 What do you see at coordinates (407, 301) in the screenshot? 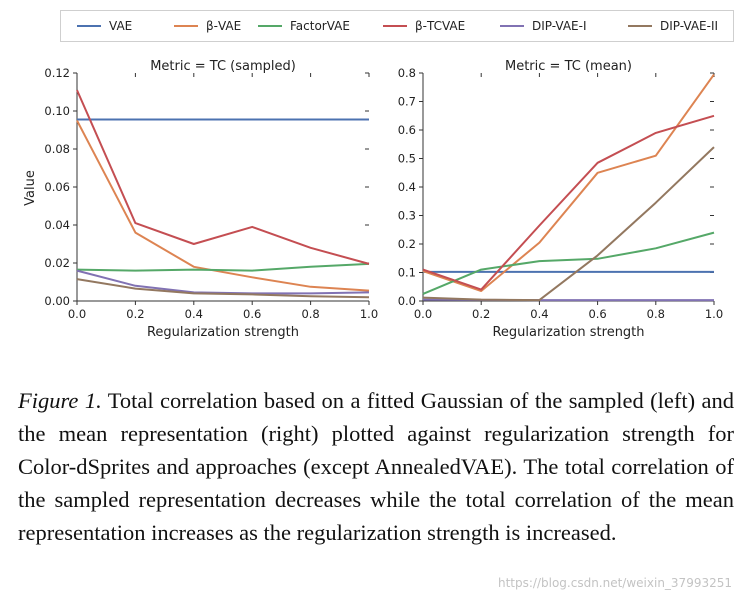
I see `y-tick-label: 0.0` at bounding box center [407, 301].